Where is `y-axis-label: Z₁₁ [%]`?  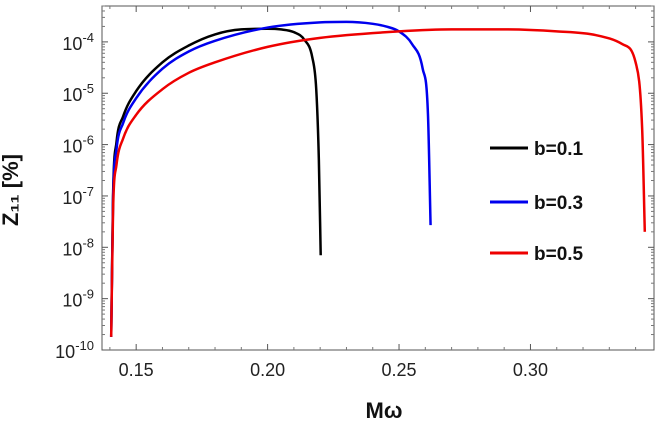
y-axis-label: Z₁₁ [%] is located at coordinates (11, 190).